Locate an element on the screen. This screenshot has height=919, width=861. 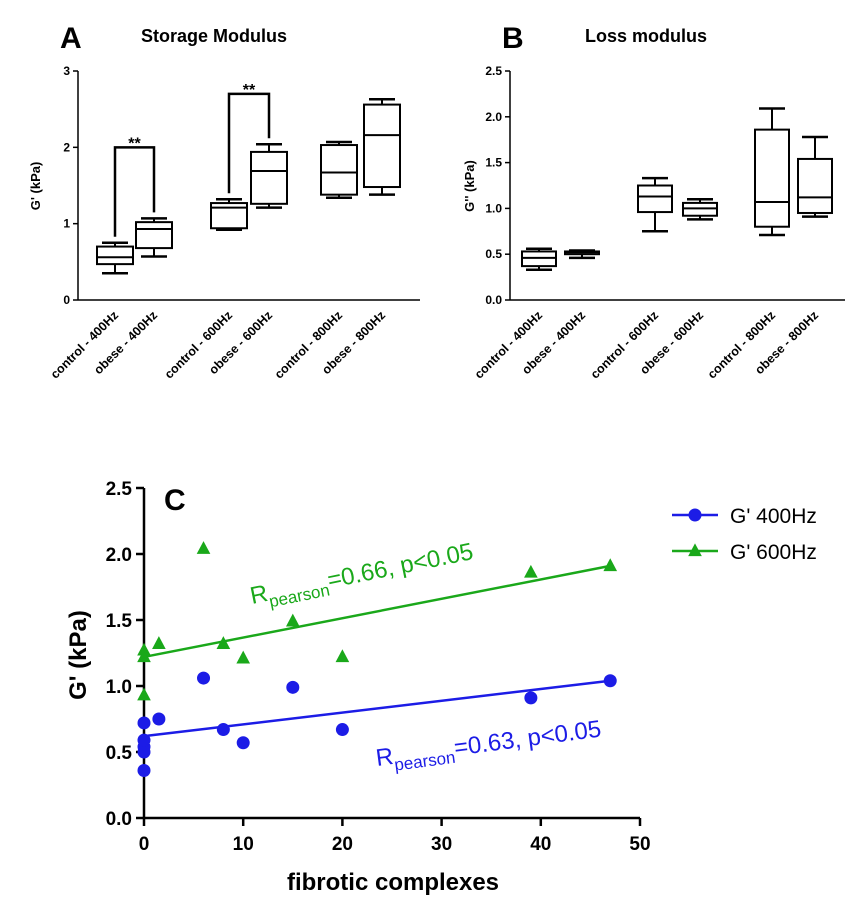
panel-c-letter: C is located at coordinates (175, 500).